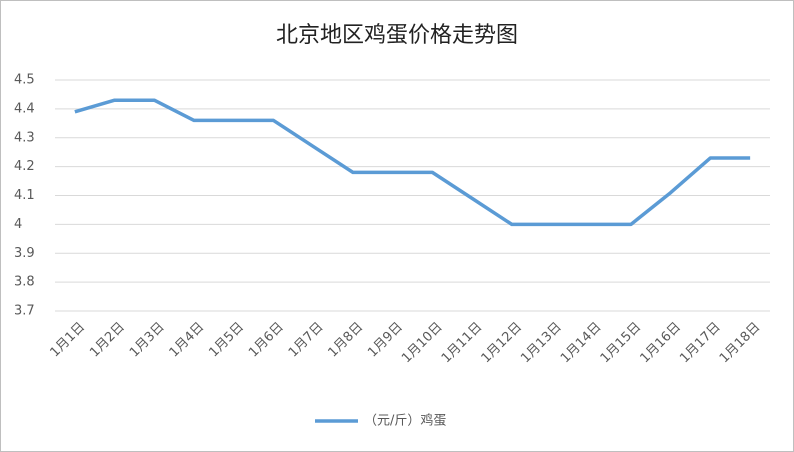 The width and height of the screenshot is (794, 452). What do you see at coordinates (24, 166) in the screenshot?
I see `y-tick-label: 4.2` at bounding box center [24, 166].